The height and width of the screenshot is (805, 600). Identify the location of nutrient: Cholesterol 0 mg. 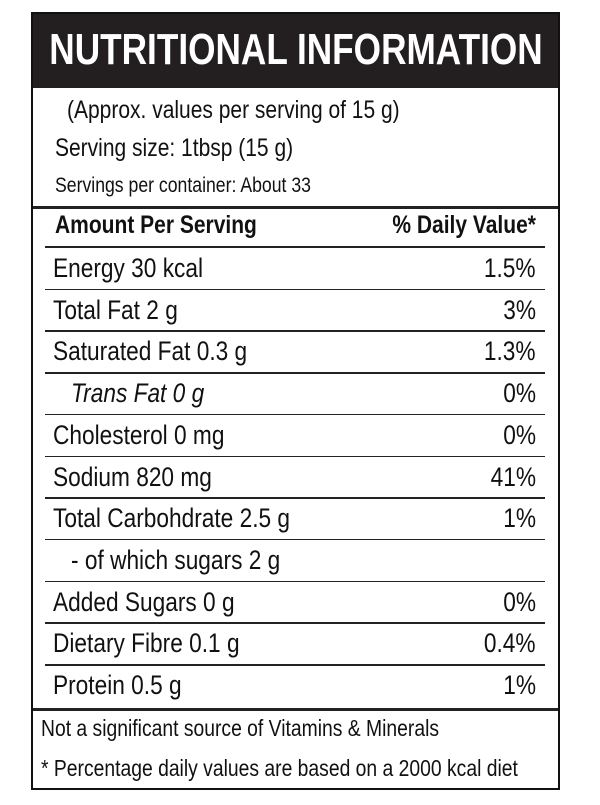
(139, 434).